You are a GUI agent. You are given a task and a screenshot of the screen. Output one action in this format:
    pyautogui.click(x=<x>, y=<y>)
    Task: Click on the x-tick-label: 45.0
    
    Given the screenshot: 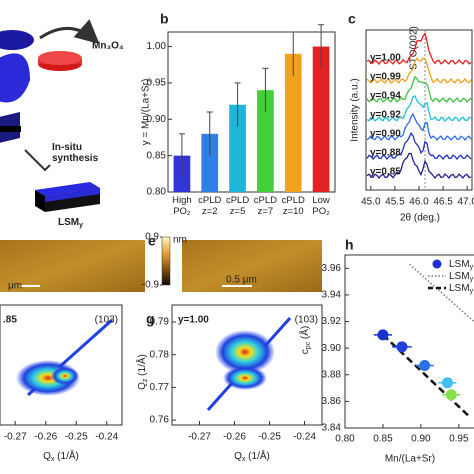 What is the action you would take?
    pyautogui.click(x=371, y=202)
    